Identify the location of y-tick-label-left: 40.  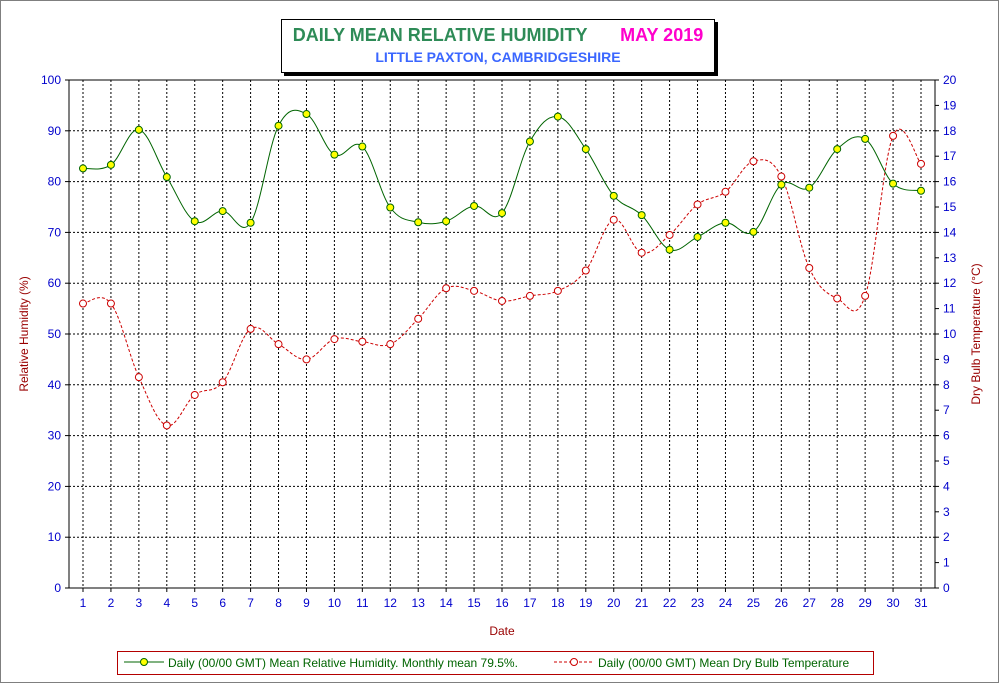
(55, 385).